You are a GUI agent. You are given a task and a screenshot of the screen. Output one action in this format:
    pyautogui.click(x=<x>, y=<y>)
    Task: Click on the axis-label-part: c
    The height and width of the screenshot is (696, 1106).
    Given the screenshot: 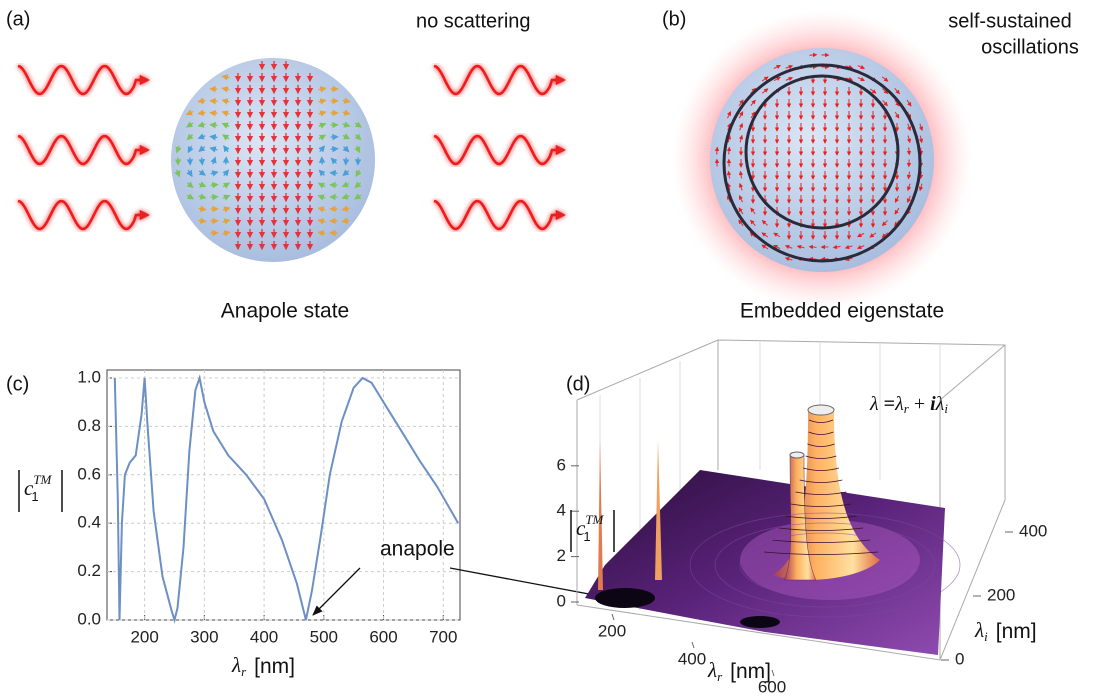 What is the action you would take?
    pyautogui.click(x=29, y=488)
    